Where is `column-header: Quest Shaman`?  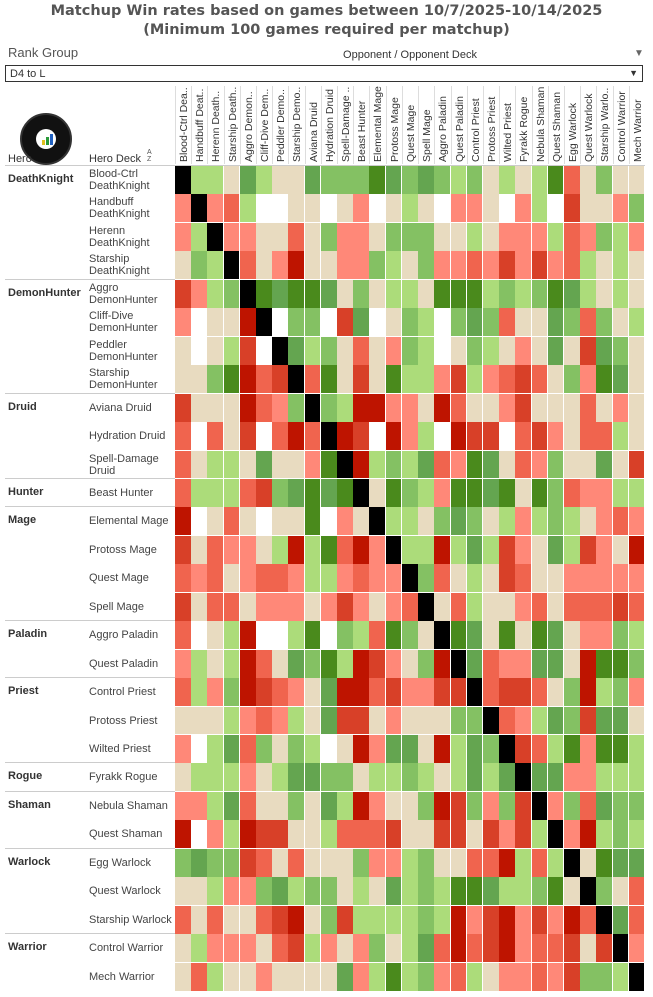
column-header: Quest Shaman is located at coordinates (555, 125).